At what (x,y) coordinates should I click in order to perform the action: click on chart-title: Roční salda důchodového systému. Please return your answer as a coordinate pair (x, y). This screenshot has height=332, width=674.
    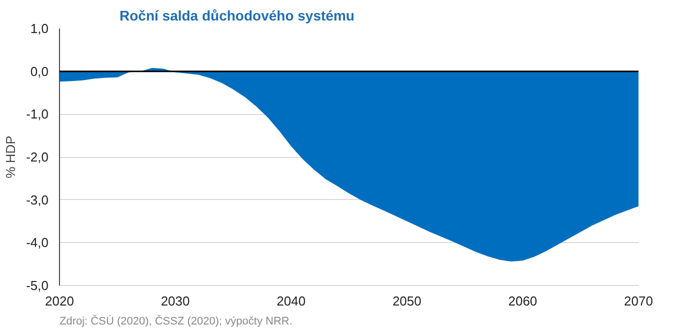
    Looking at the image, I should click on (237, 16).